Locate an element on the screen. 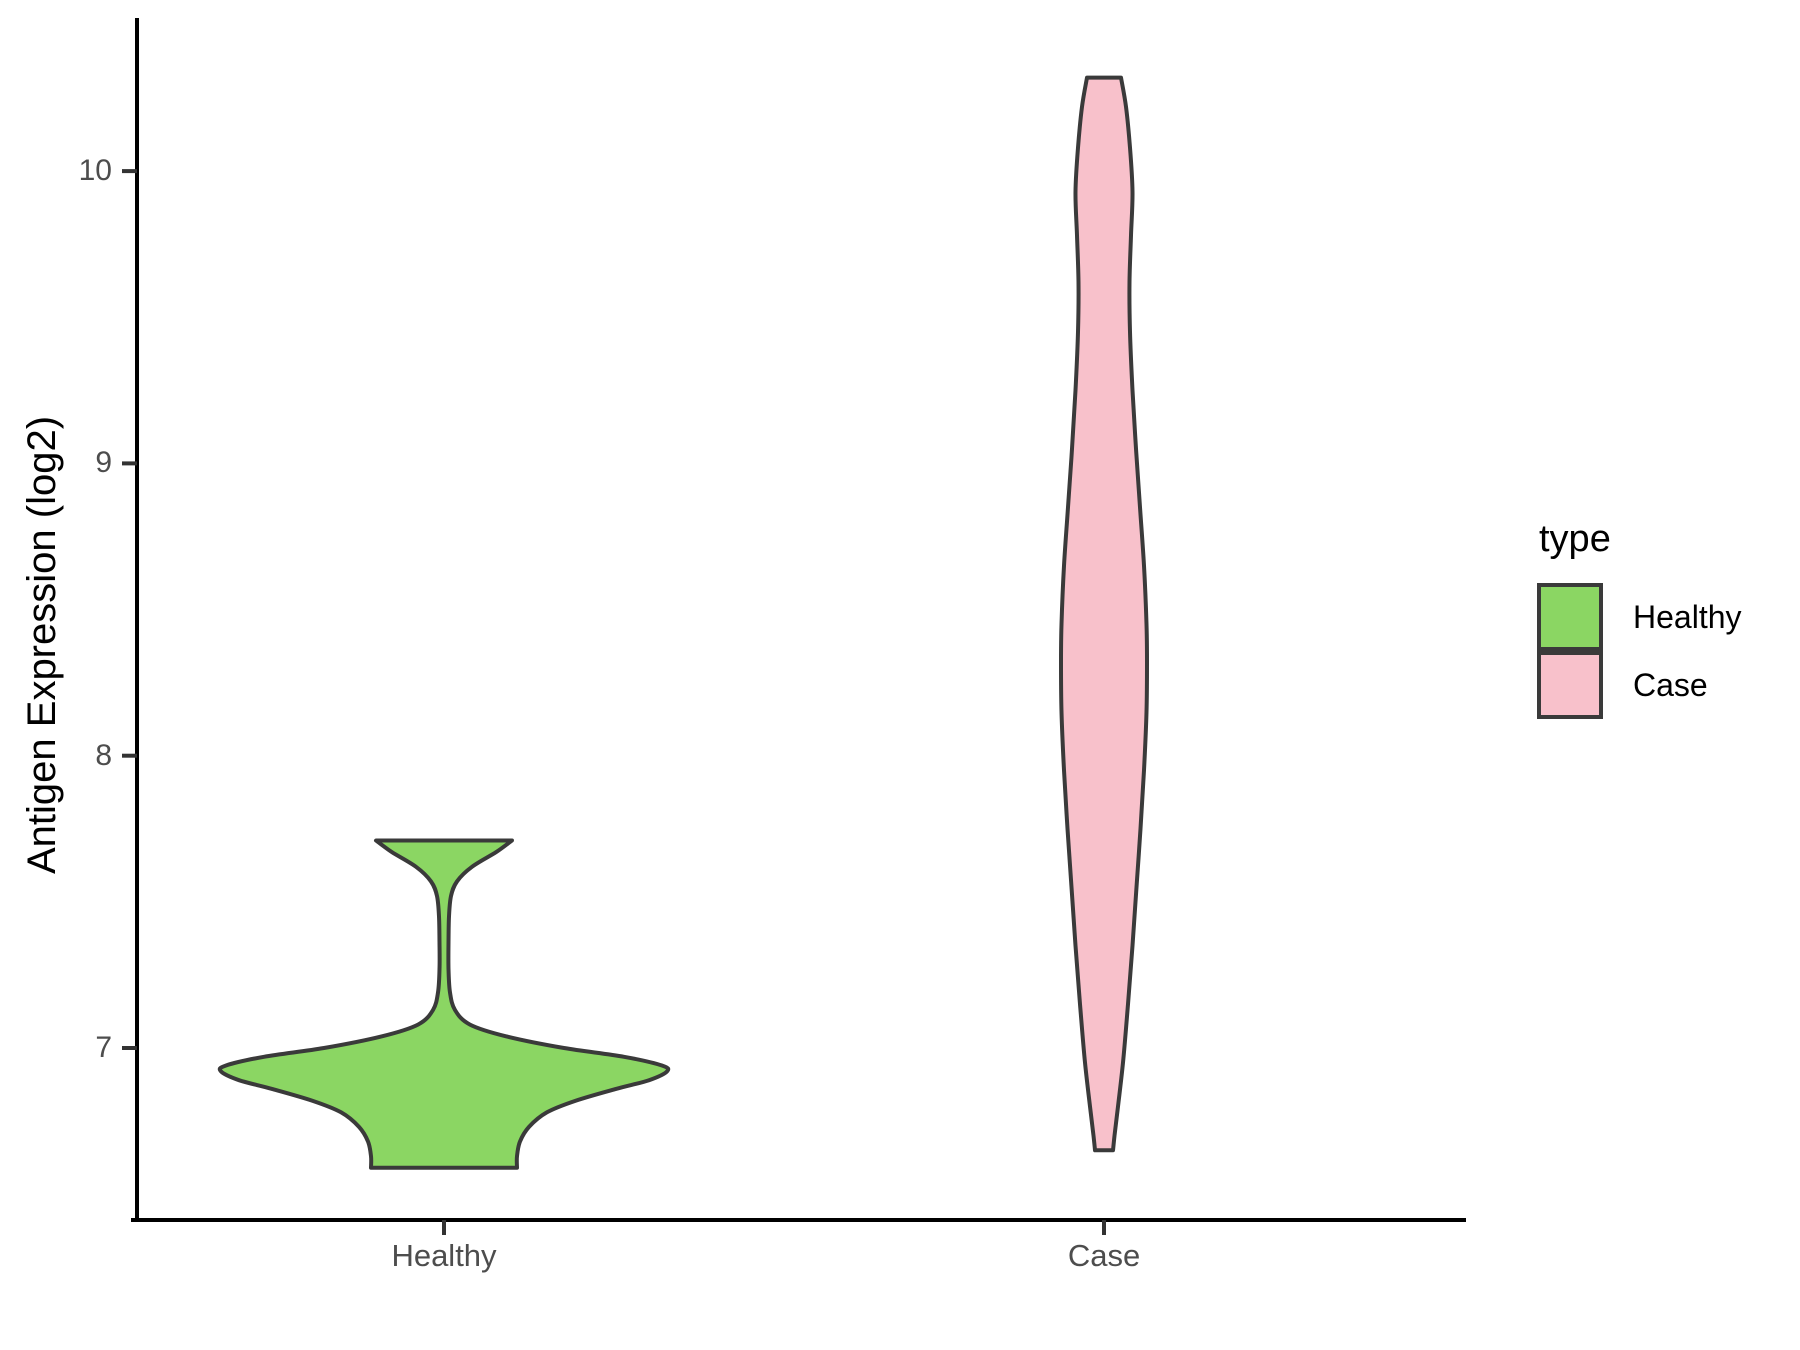 The width and height of the screenshot is (1800, 1350). y-tick-label-7: 7 is located at coordinates (103, 1047).